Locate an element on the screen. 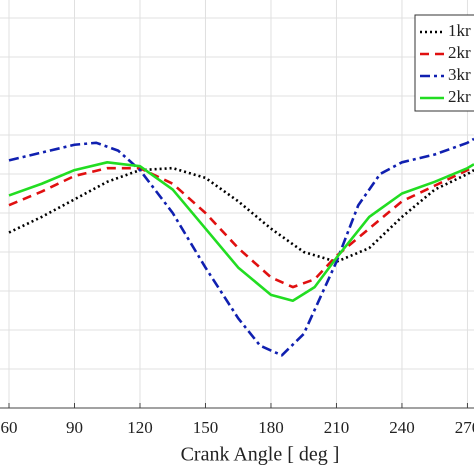 The height and width of the screenshot is (474, 474). x-tick-label: 180 is located at coordinates (271, 427).